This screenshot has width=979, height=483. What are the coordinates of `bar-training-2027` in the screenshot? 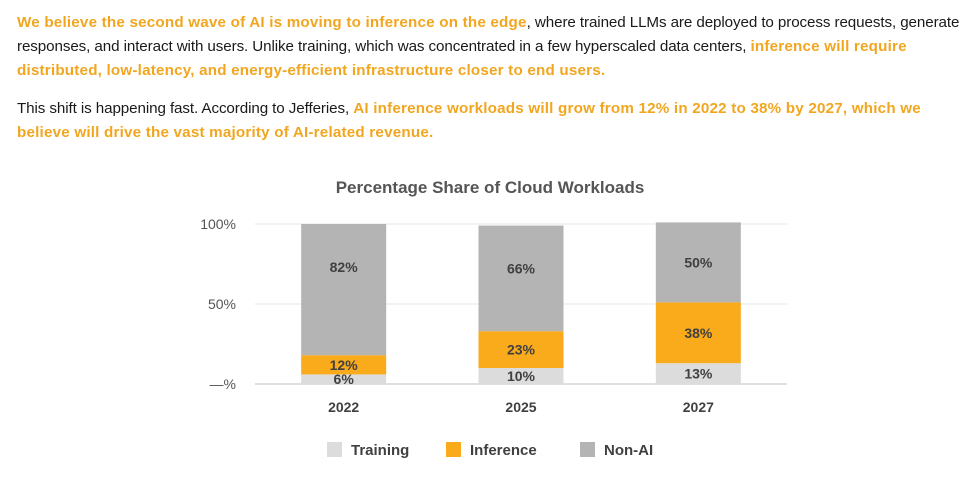 It's located at (698, 373).